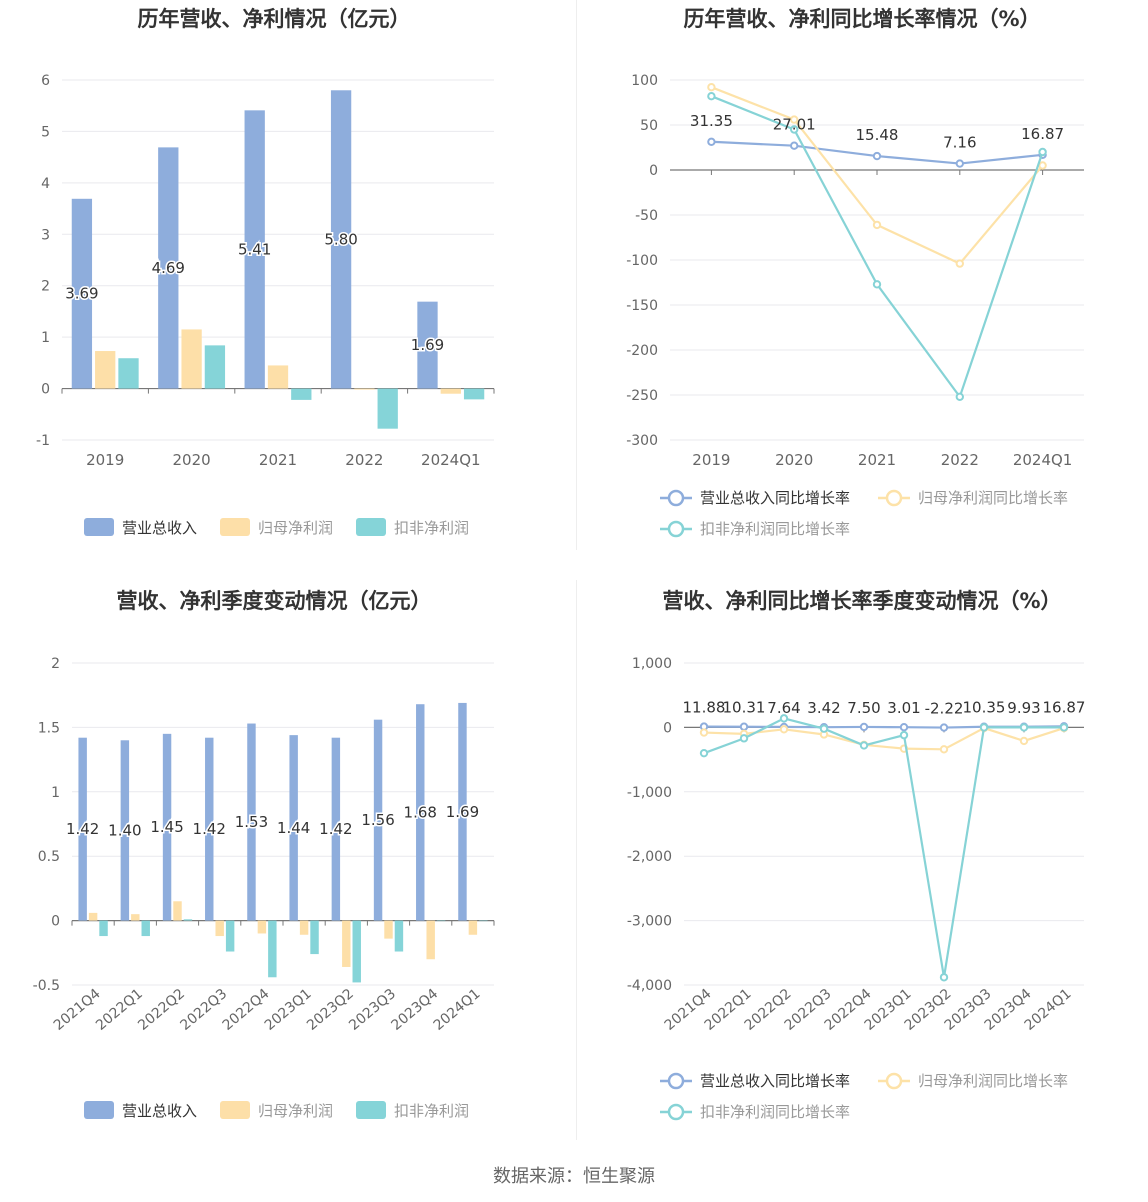 Image resolution: width=1148 pixels, height=1202 pixels. What do you see at coordinates (49, 728) in the screenshot?
I see `y-tick-label: 1.5` at bounding box center [49, 728].